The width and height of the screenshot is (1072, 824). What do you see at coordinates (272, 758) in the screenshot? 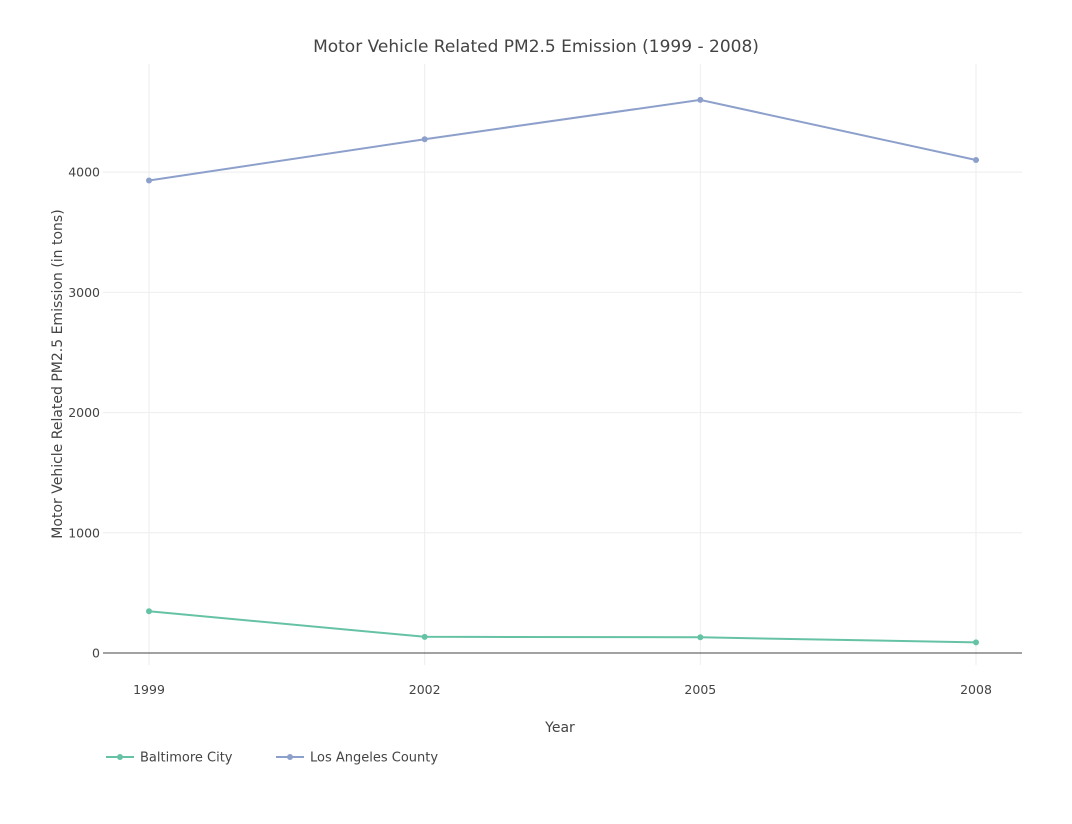
I see `legend: Baltimore City Los Angeles County` at bounding box center [272, 758].